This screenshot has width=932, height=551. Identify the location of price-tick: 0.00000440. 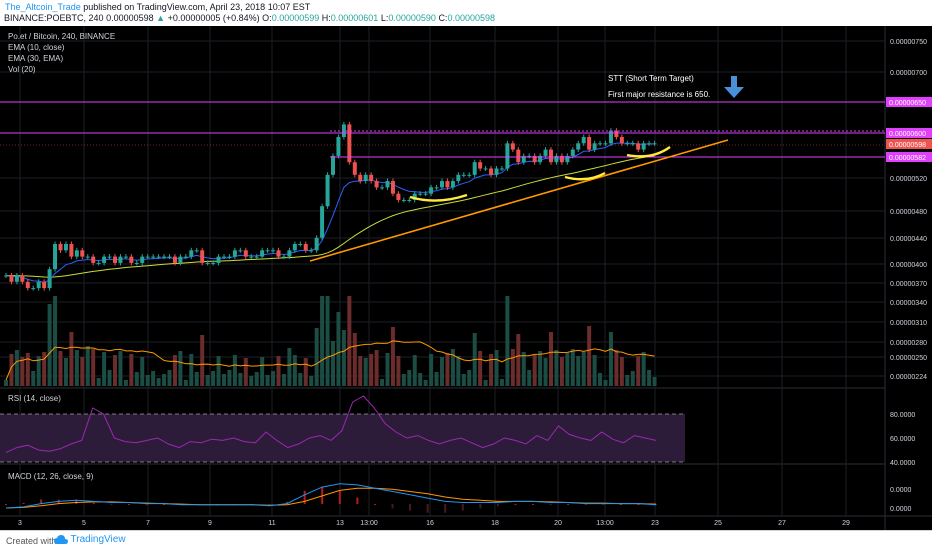
(908, 239).